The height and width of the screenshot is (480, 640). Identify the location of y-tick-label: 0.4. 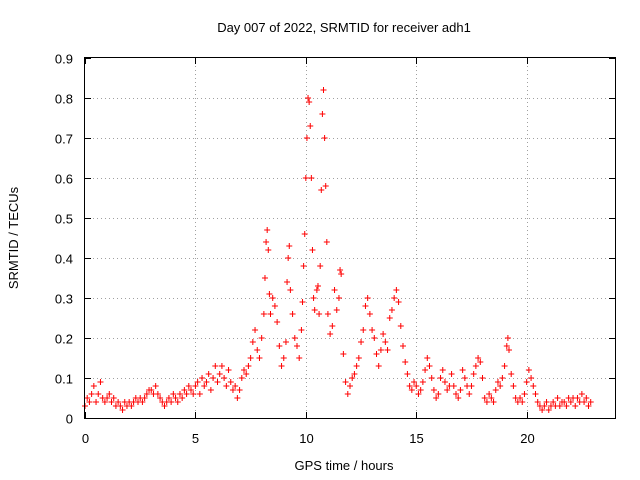
(64, 259).